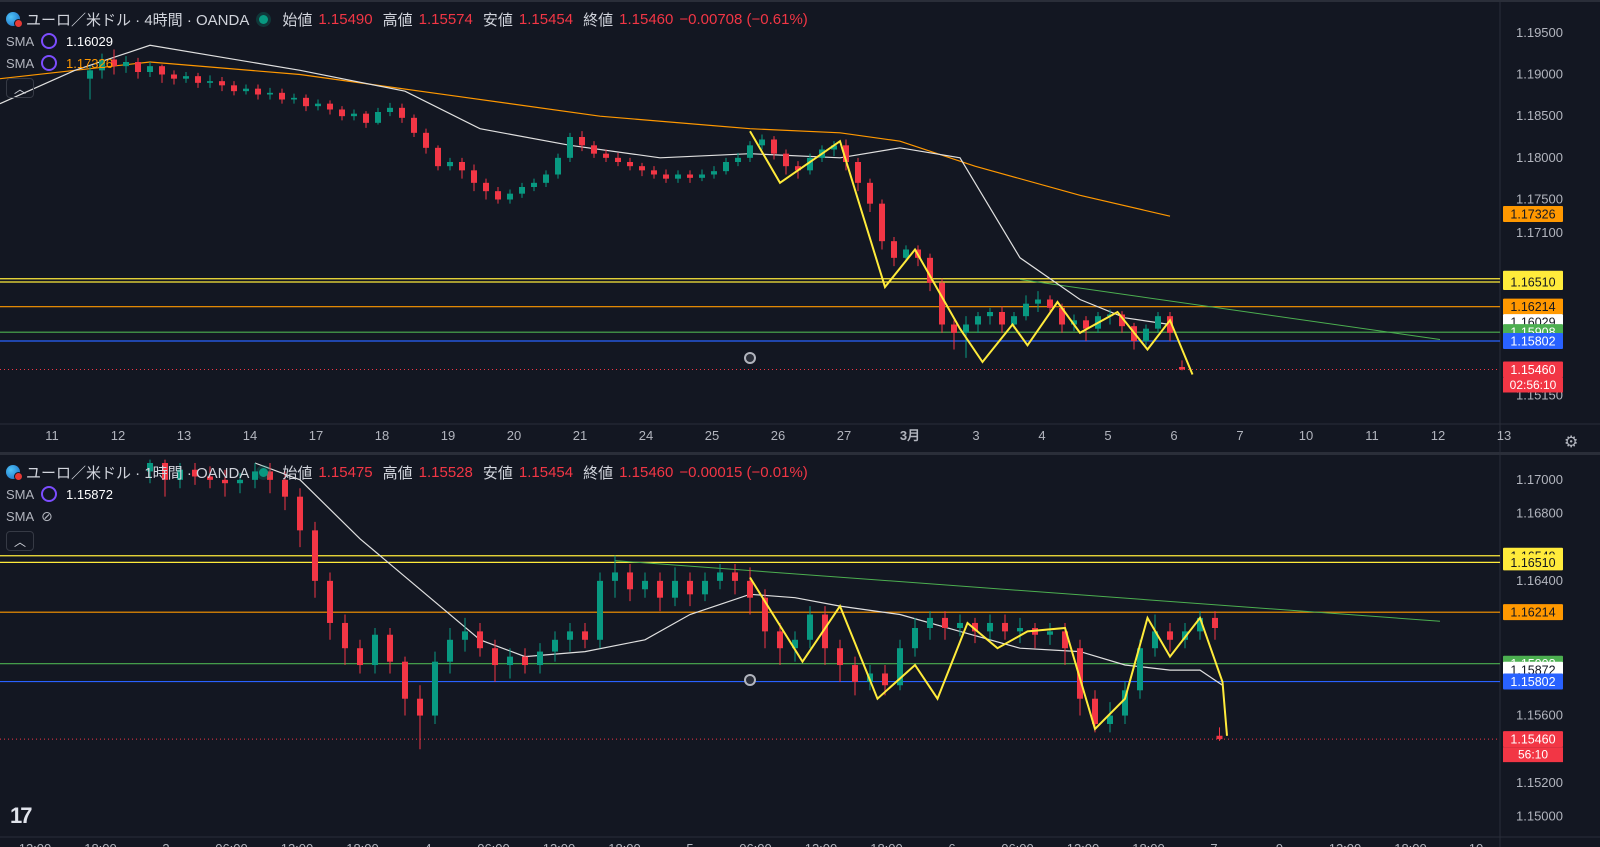 The height and width of the screenshot is (847, 1600). I want to click on x-tick-label: 06:00, so click(231, 844).